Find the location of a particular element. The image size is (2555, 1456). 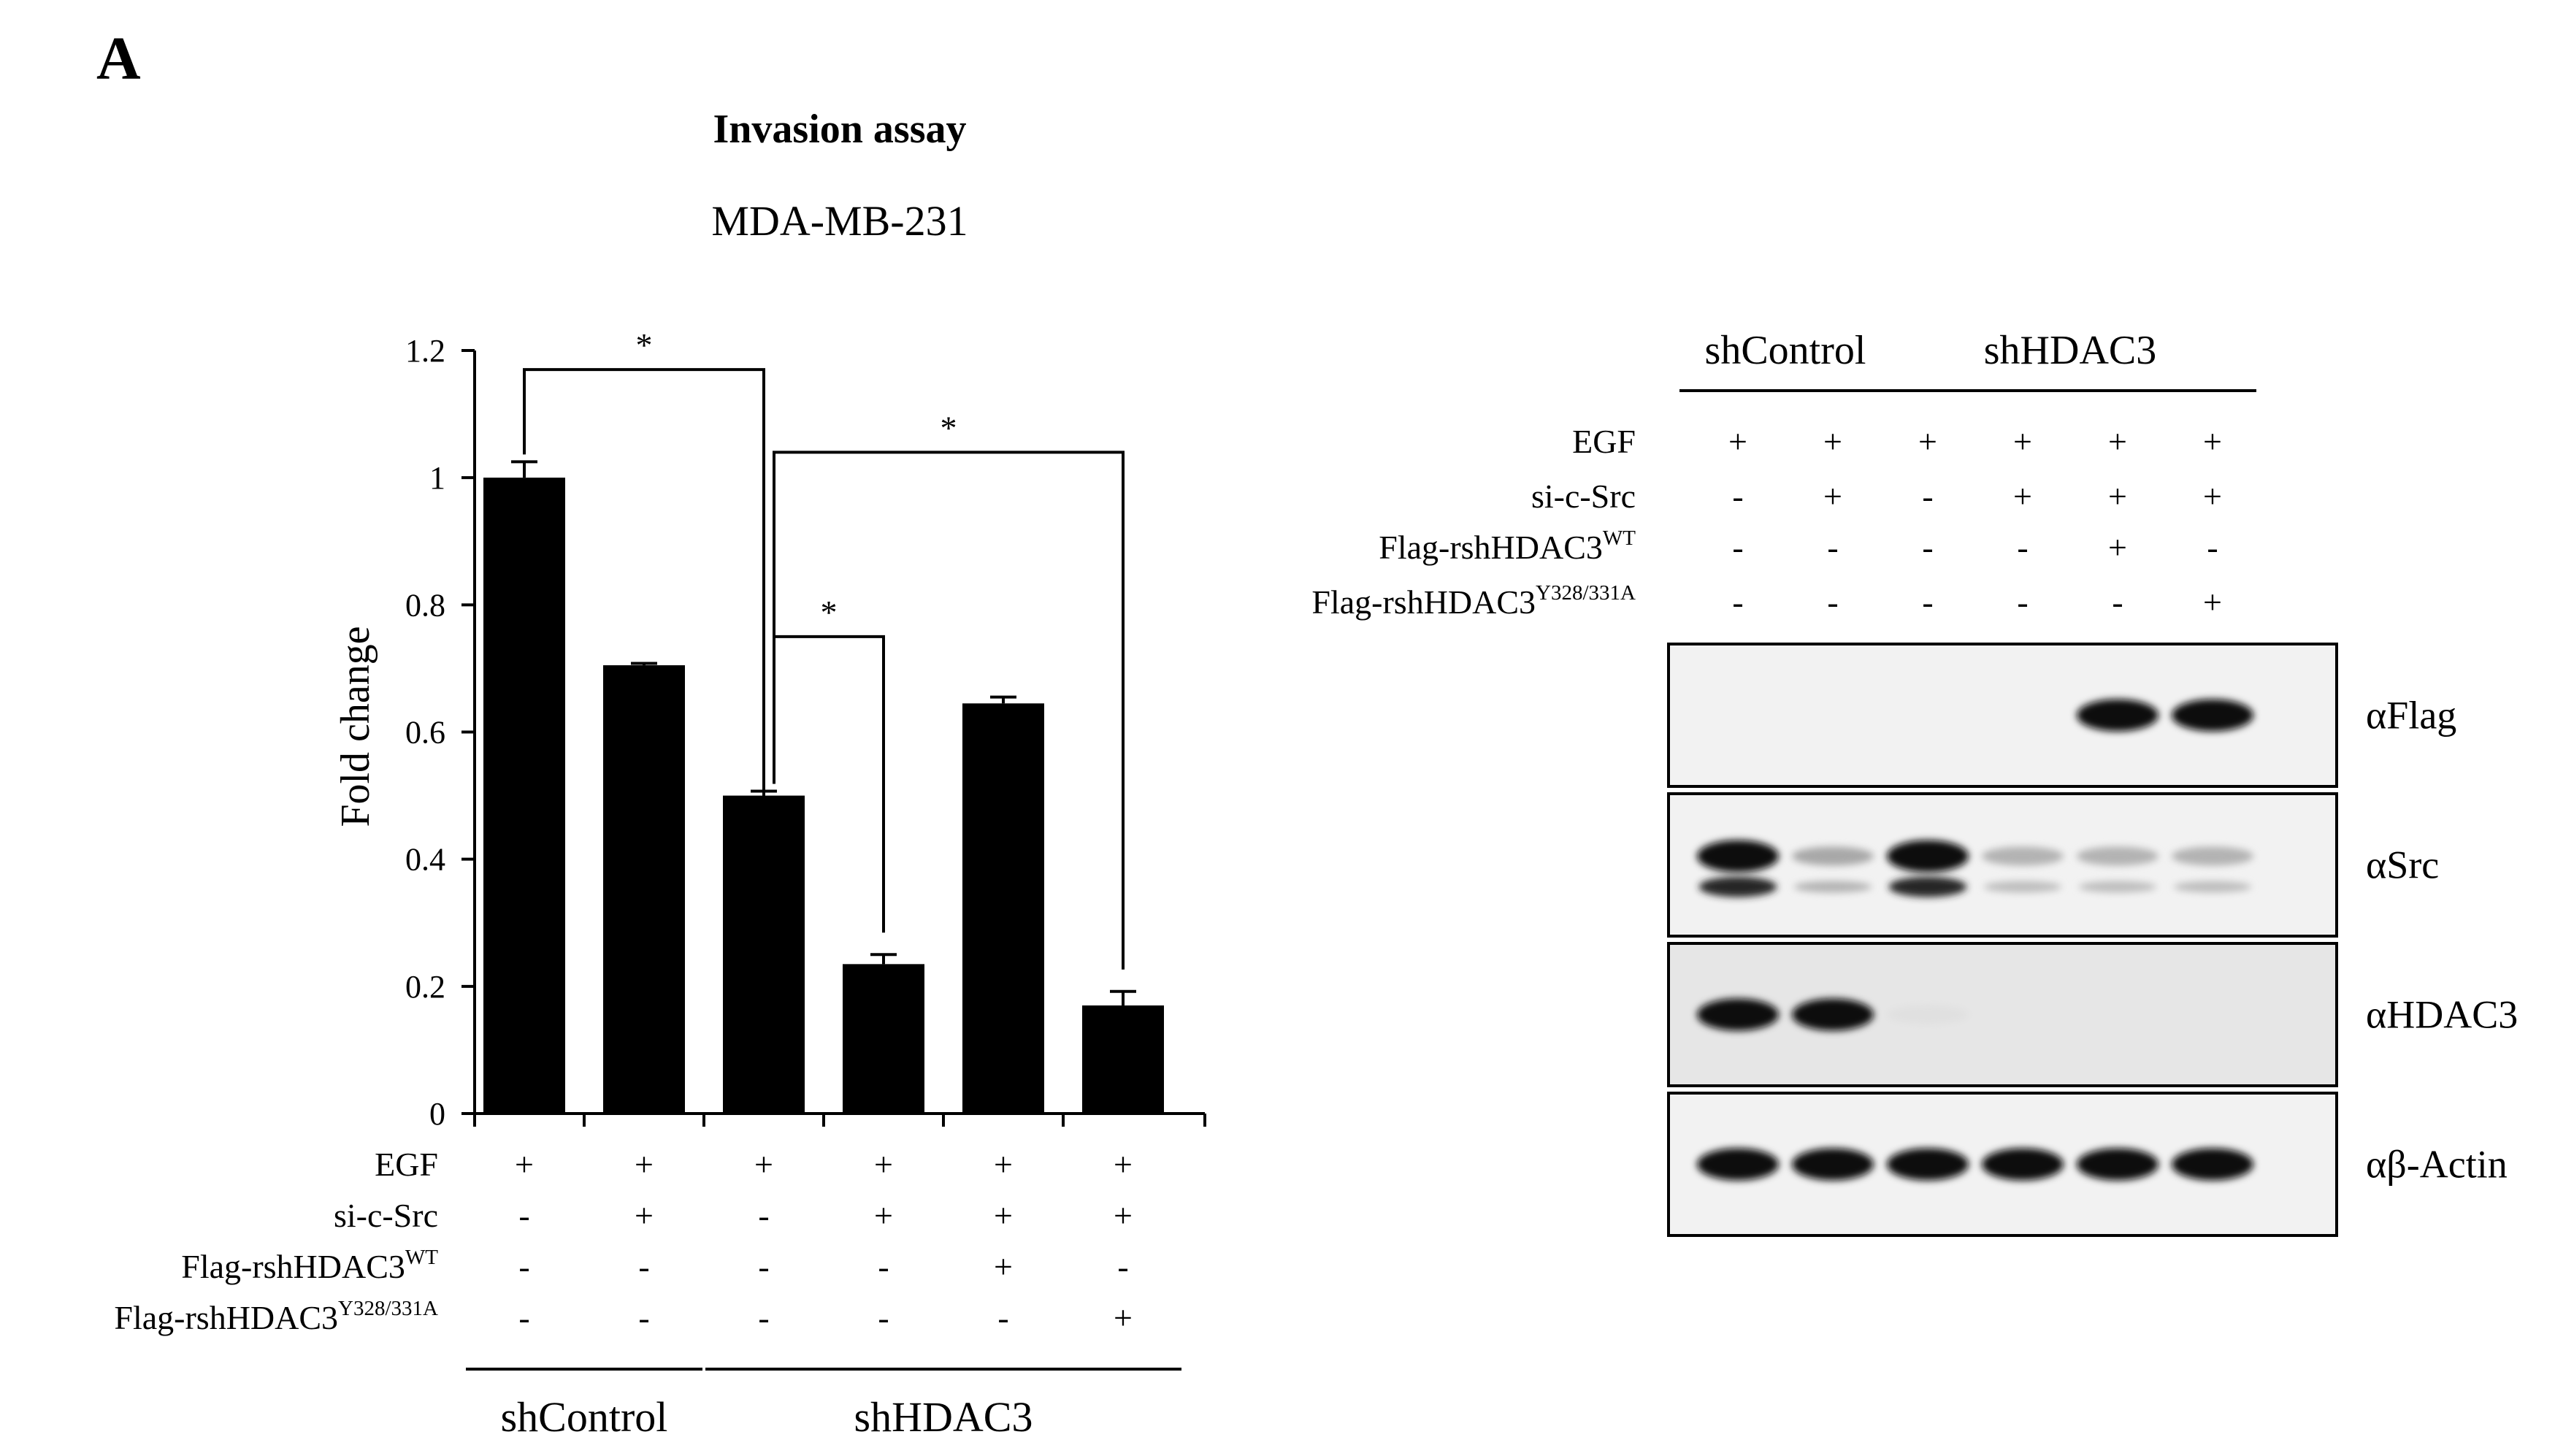

y-axis-ticks: 0 0.2 0.4 0.6 0.8 1 1.2 is located at coordinates (440, 732).